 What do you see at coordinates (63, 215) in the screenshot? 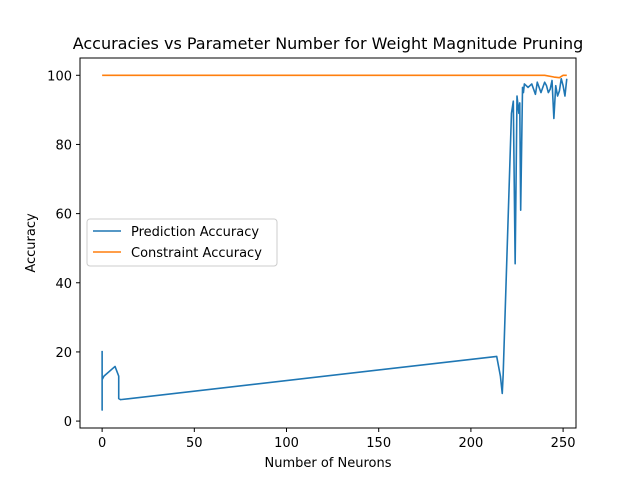
I see `y-tick-label: 60` at bounding box center [63, 215].